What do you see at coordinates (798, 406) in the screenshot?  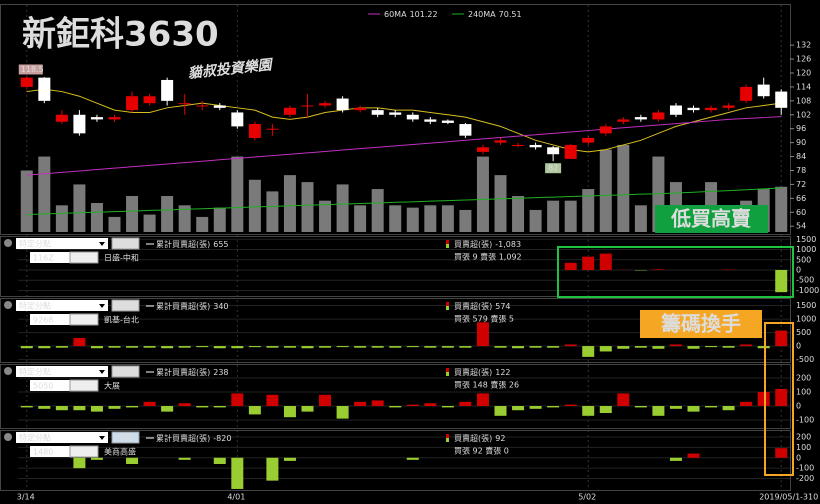 I see `y-tick-label: 0` at bounding box center [798, 406].